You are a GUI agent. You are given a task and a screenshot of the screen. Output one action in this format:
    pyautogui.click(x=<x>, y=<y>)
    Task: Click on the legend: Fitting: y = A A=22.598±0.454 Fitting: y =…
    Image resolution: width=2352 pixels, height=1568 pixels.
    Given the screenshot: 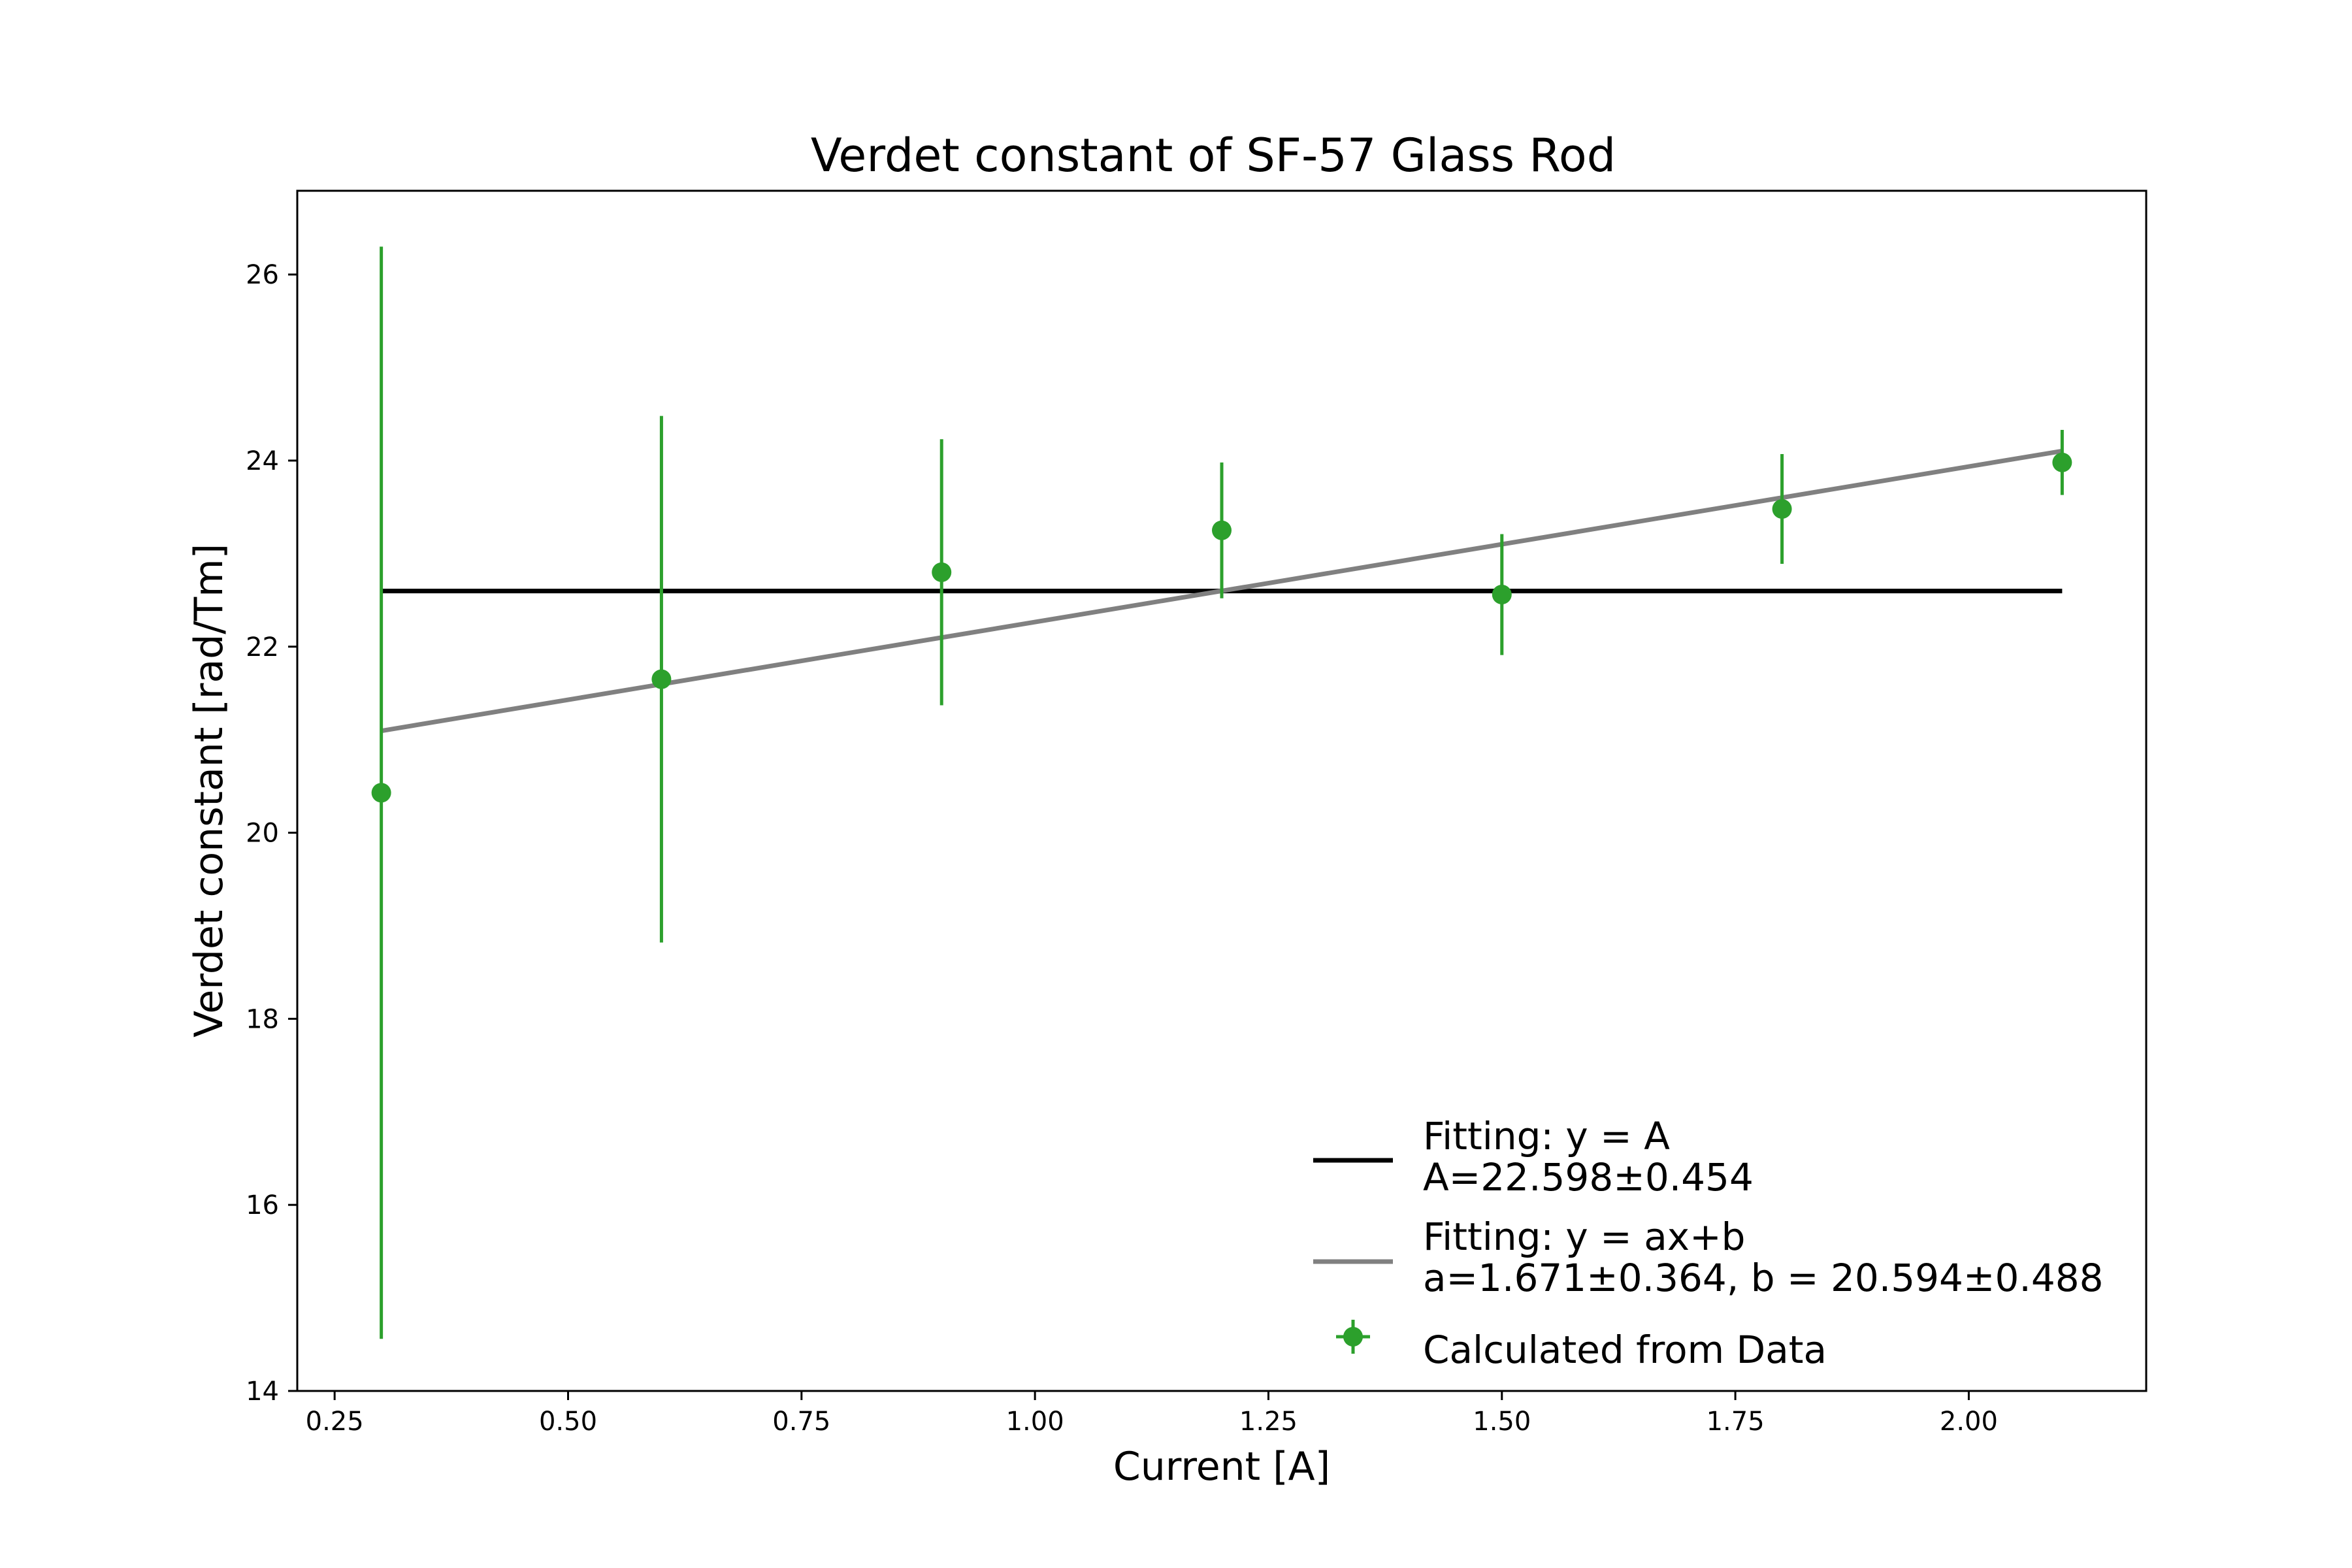 What is the action you would take?
    pyautogui.click(x=1708, y=1243)
    